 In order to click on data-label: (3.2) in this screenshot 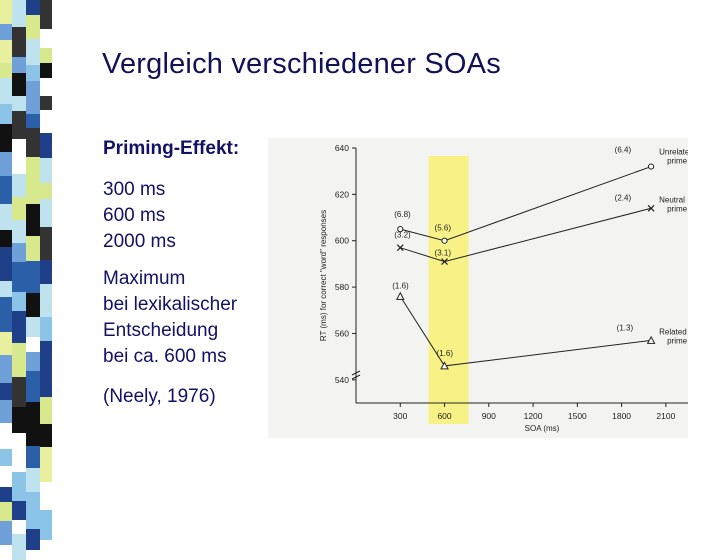, I will do `click(402, 235)`.